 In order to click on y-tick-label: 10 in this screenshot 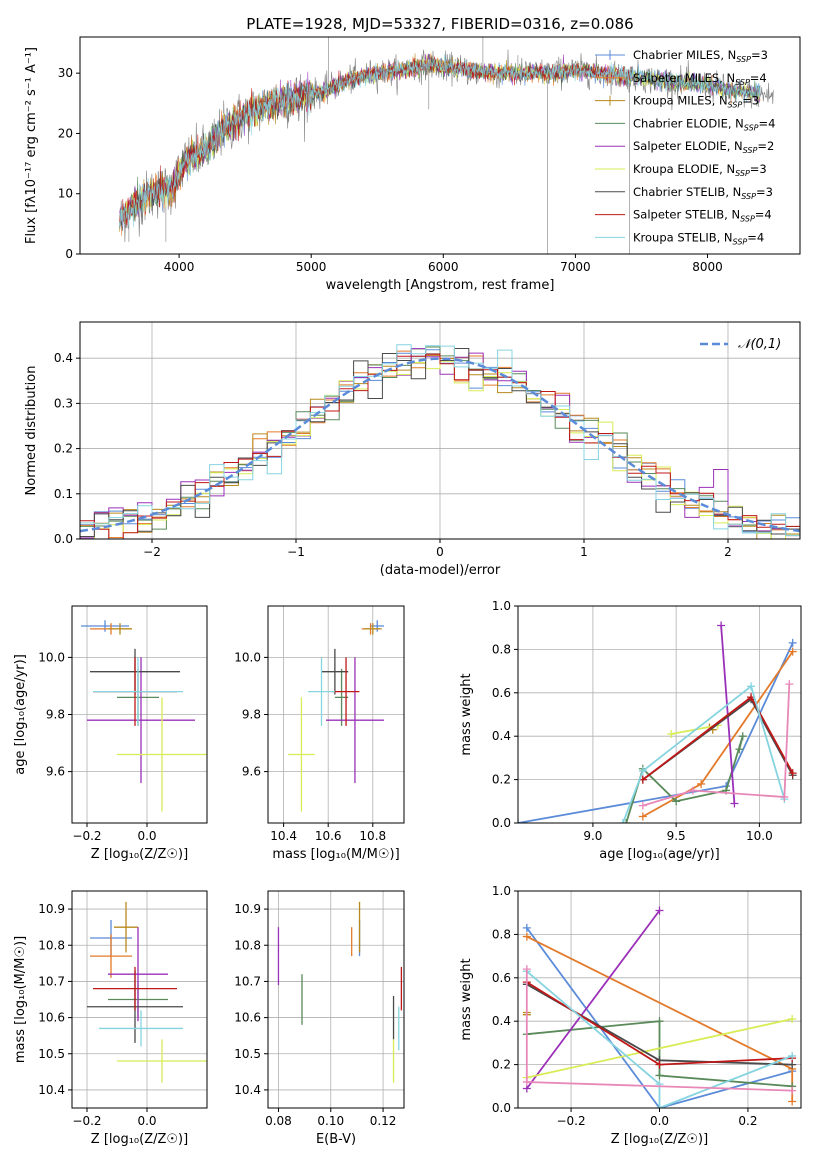, I will do `click(65, 194)`.